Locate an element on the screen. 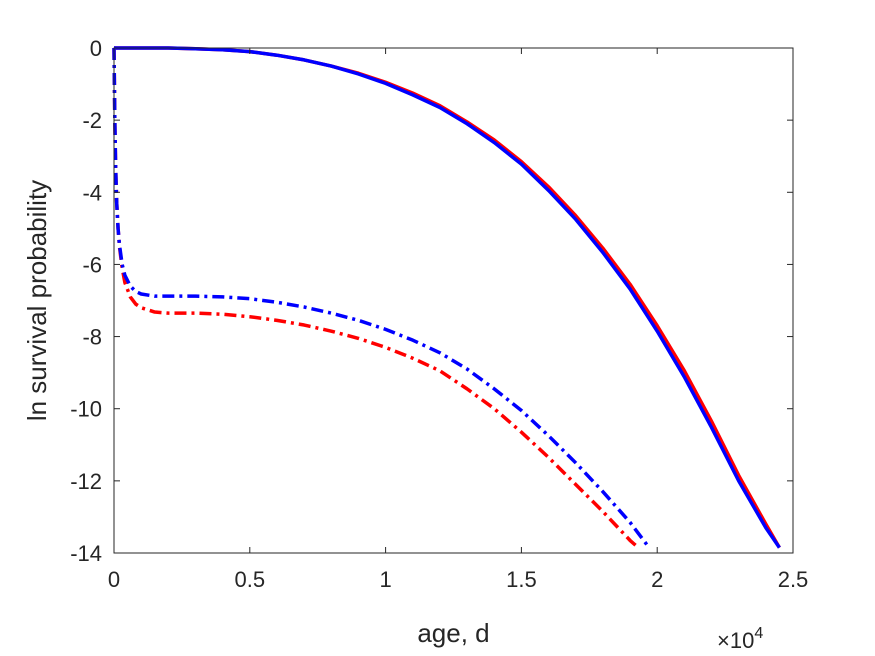  y-tick-label: -12 is located at coordinates (86, 481).